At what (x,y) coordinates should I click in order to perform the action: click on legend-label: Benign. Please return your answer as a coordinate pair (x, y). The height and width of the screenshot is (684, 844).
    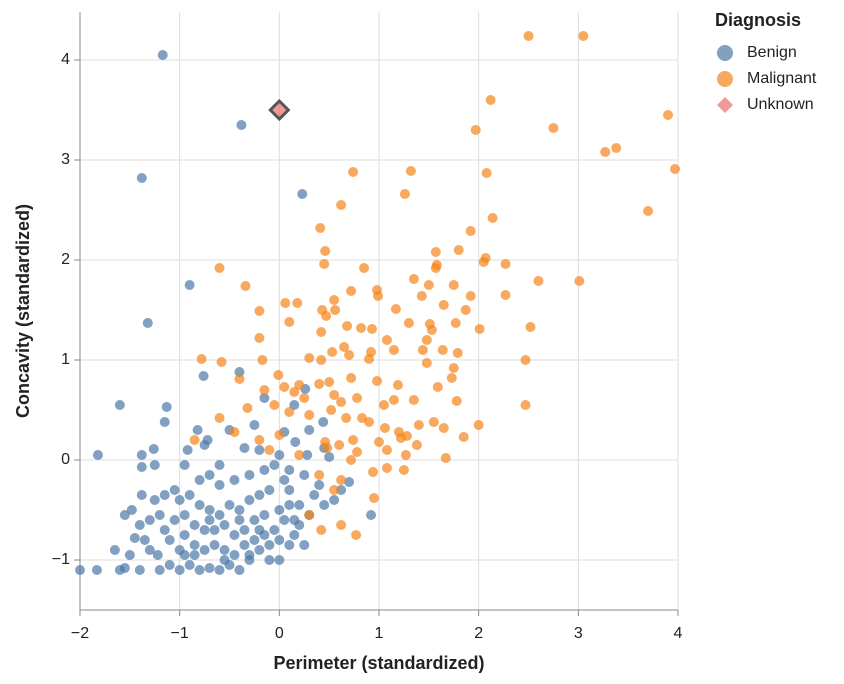
    Looking at the image, I should click on (772, 52).